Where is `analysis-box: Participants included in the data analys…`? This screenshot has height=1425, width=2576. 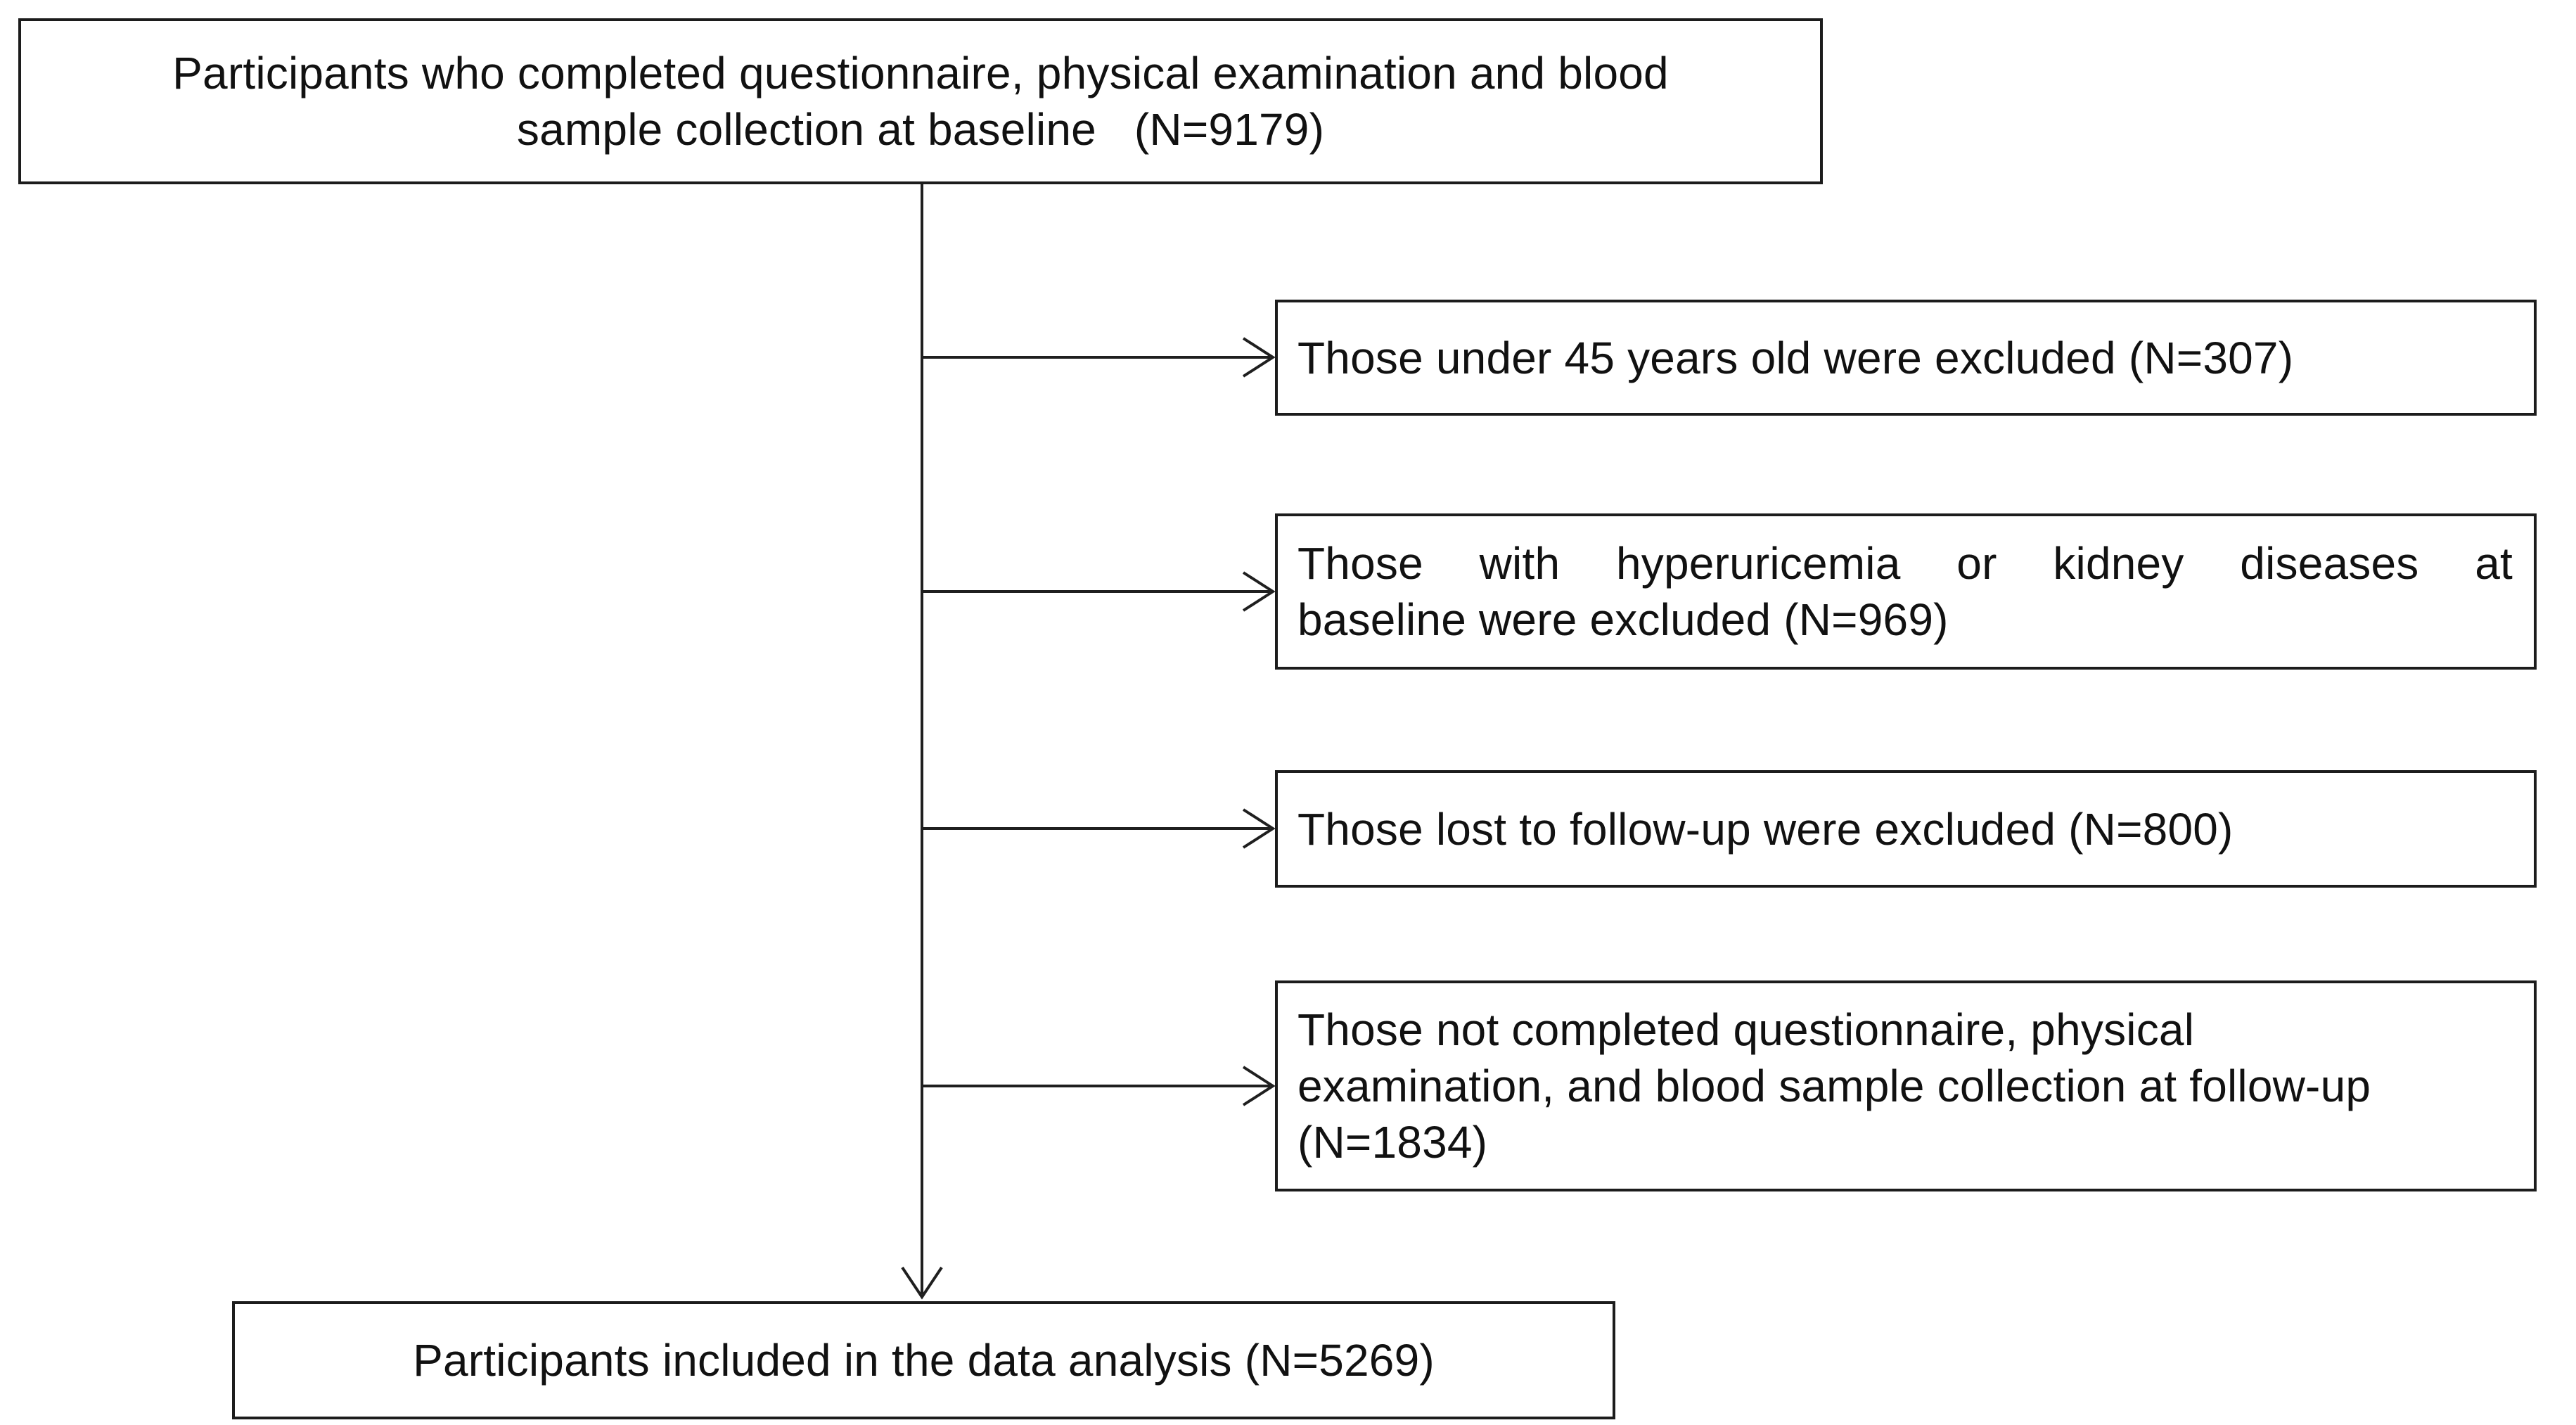
analysis-box: Participants included in the data analys… is located at coordinates (923, 1360).